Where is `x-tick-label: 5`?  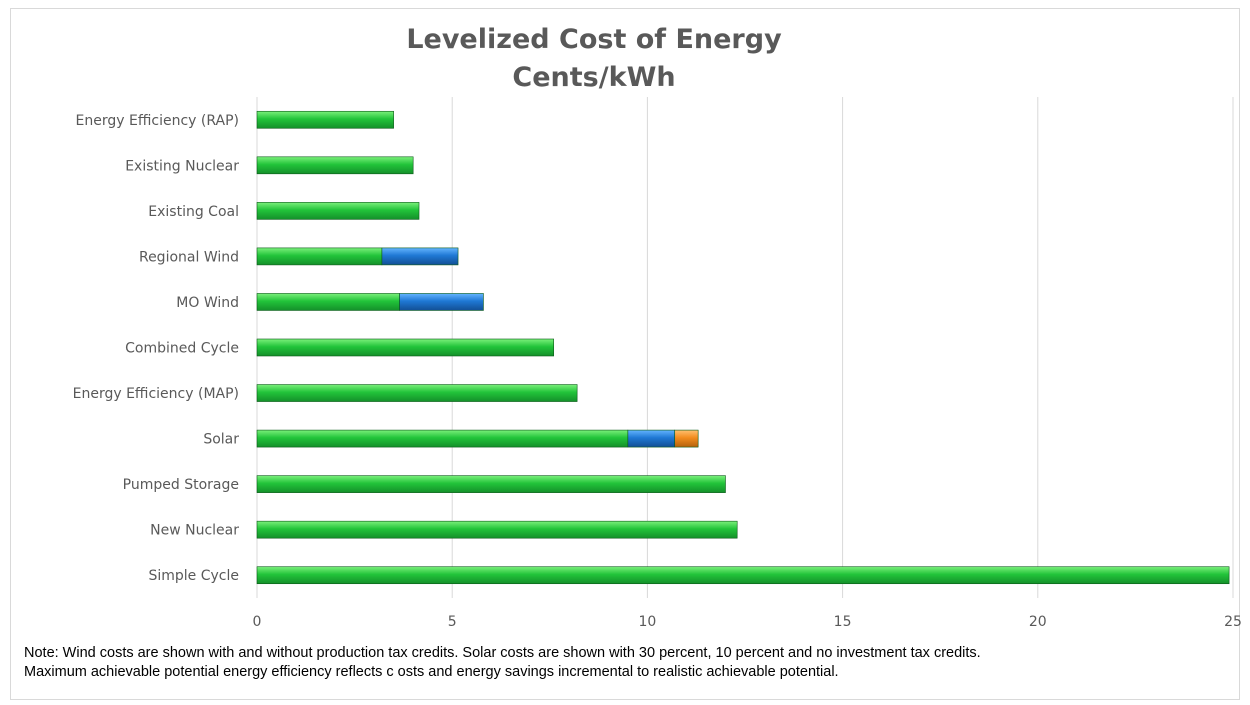 x-tick-label: 5 is located at coordinates (452, 622).